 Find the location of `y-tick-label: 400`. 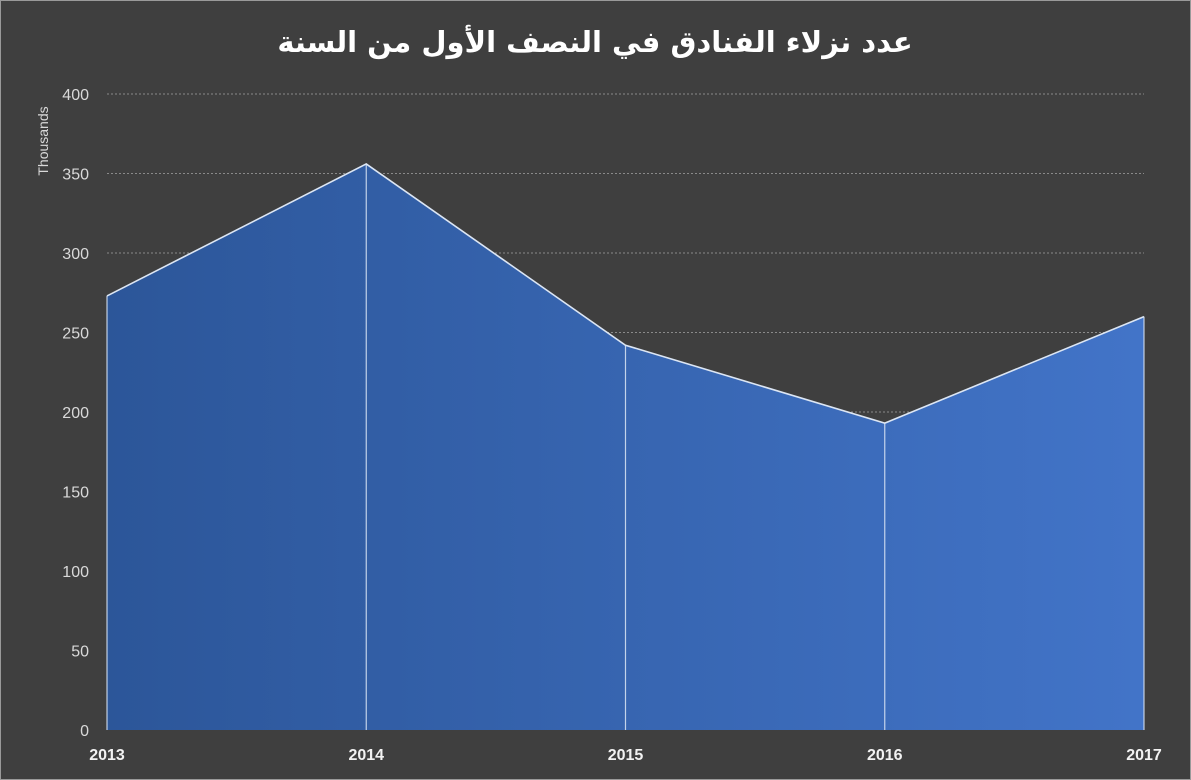

y-tick-label: 400 is located at coordinates (75, 95).